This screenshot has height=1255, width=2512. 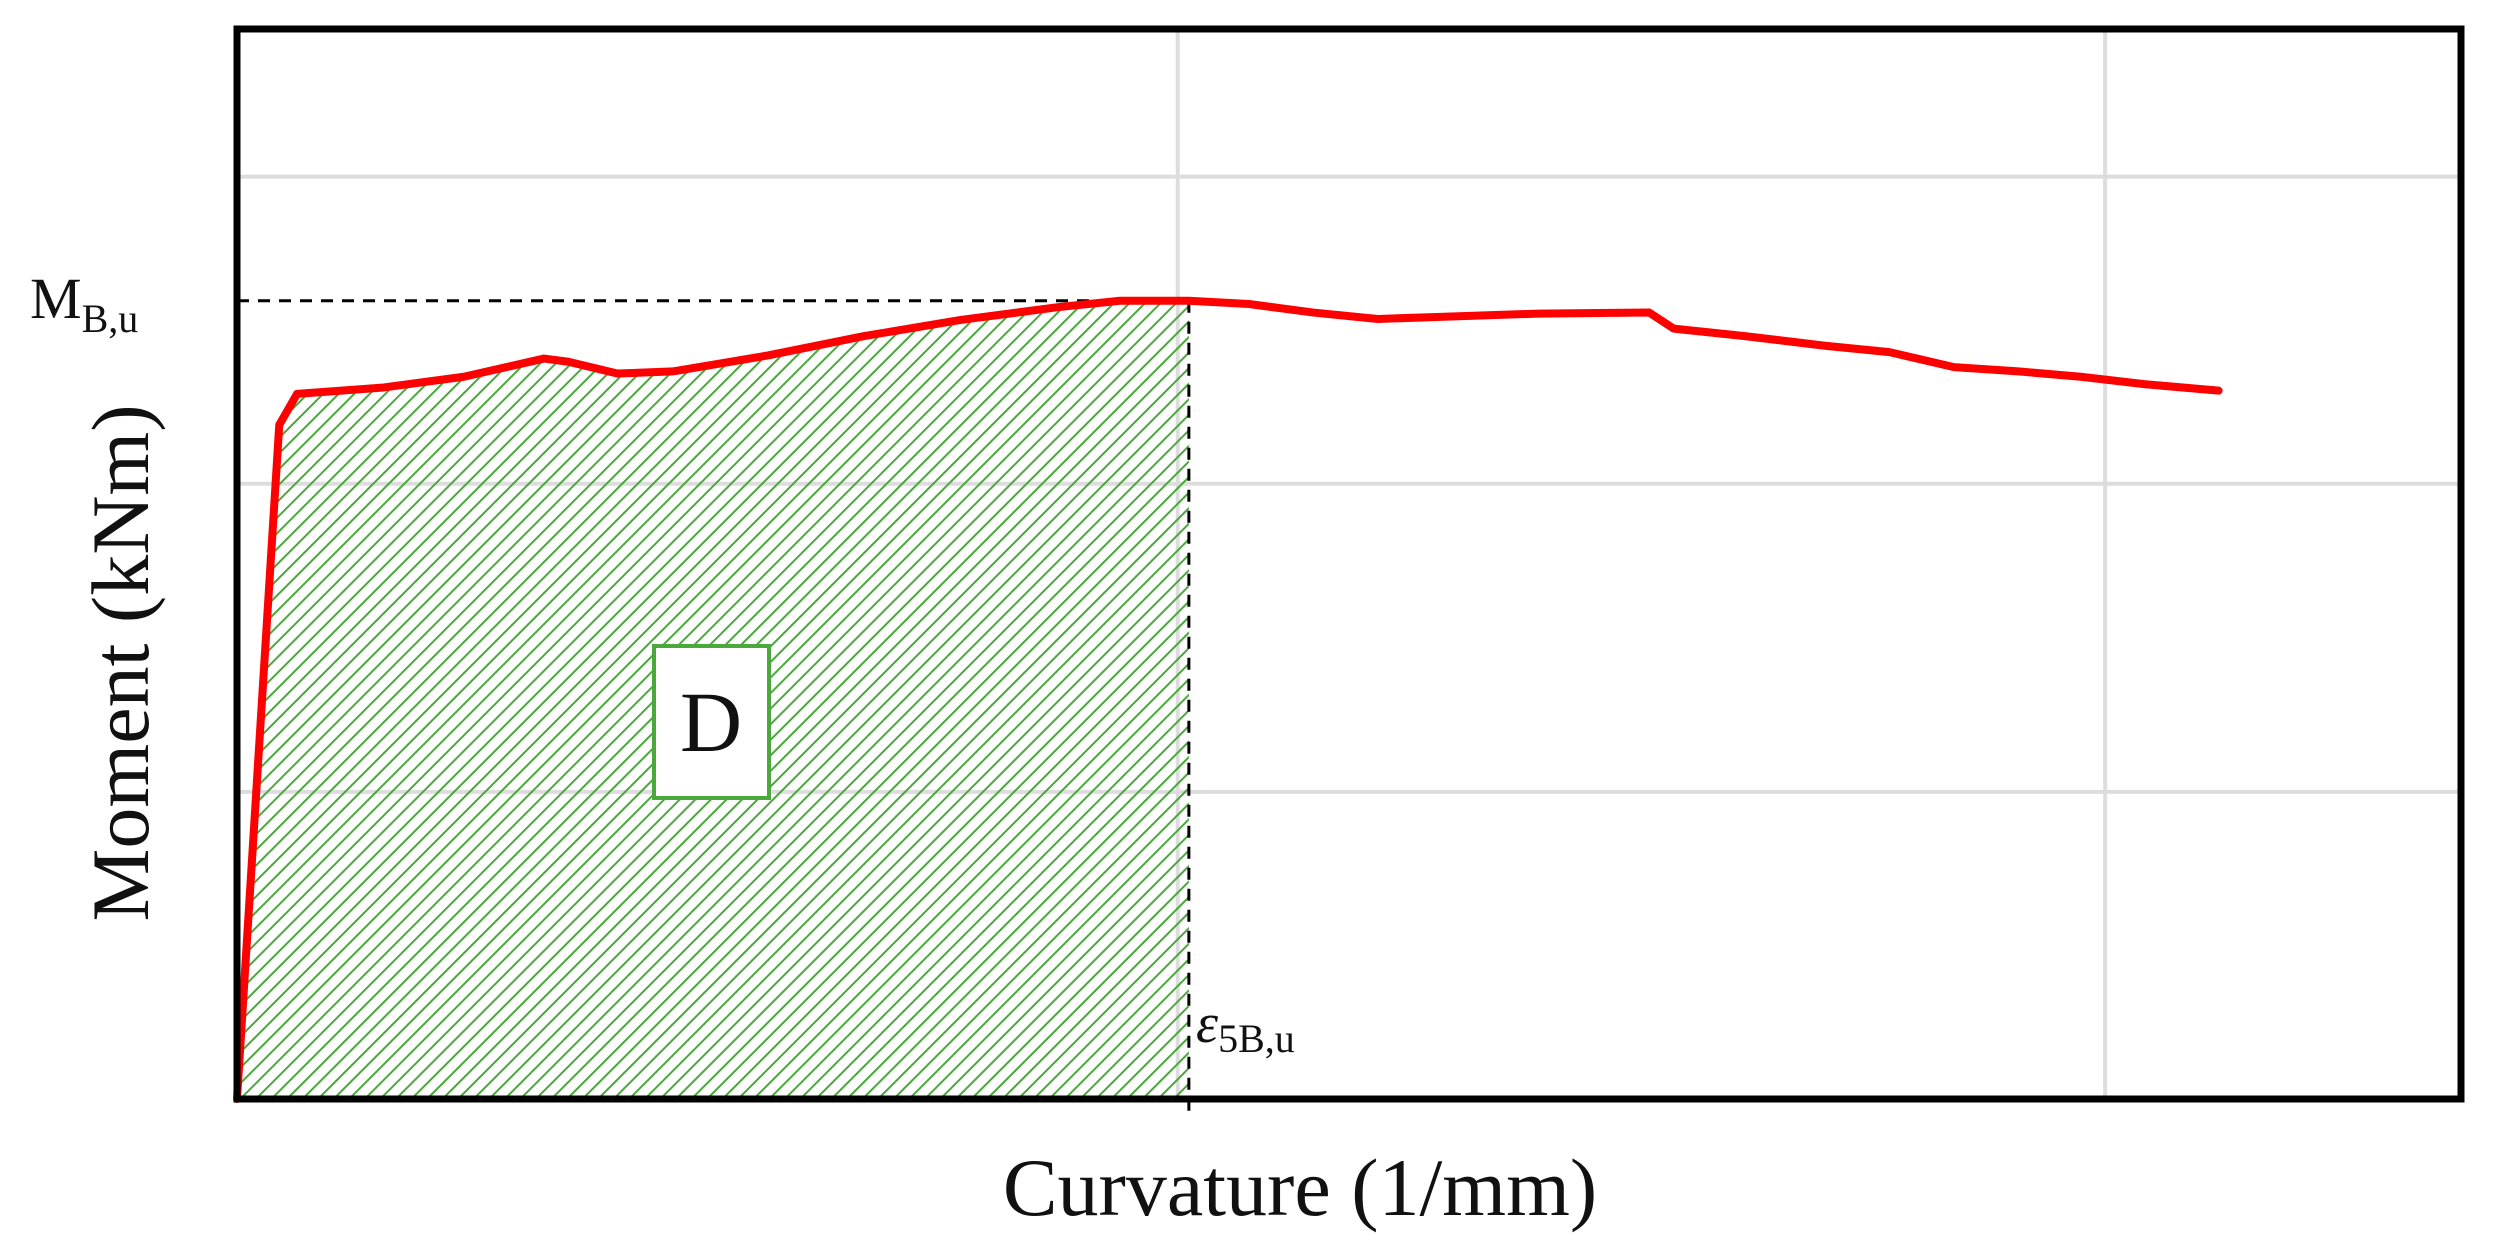 I want to click on area-label: D, so click(x=711, y=722).